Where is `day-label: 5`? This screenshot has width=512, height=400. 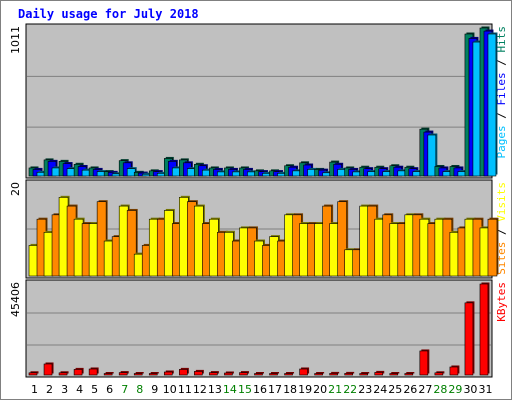 day-label: 5 is located at coordinates (94, 389).